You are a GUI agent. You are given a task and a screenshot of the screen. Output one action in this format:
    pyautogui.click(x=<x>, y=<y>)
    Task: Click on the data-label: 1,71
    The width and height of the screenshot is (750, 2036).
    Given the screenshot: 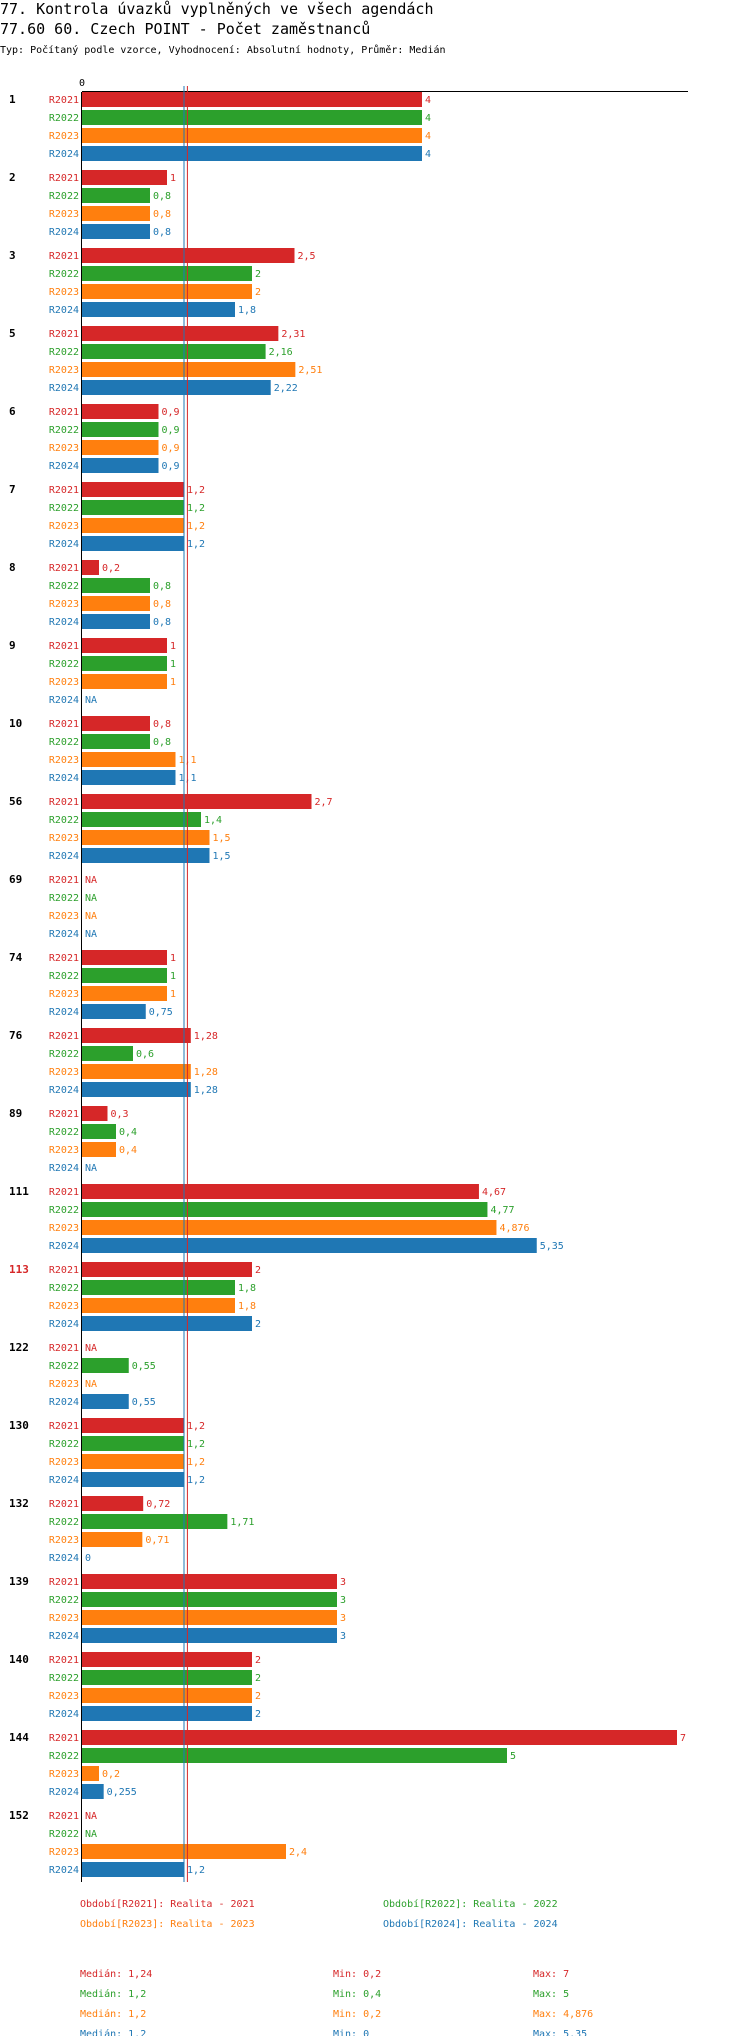 What is the action you would take?
    pyautogui.click(x=242, y=1522)
    